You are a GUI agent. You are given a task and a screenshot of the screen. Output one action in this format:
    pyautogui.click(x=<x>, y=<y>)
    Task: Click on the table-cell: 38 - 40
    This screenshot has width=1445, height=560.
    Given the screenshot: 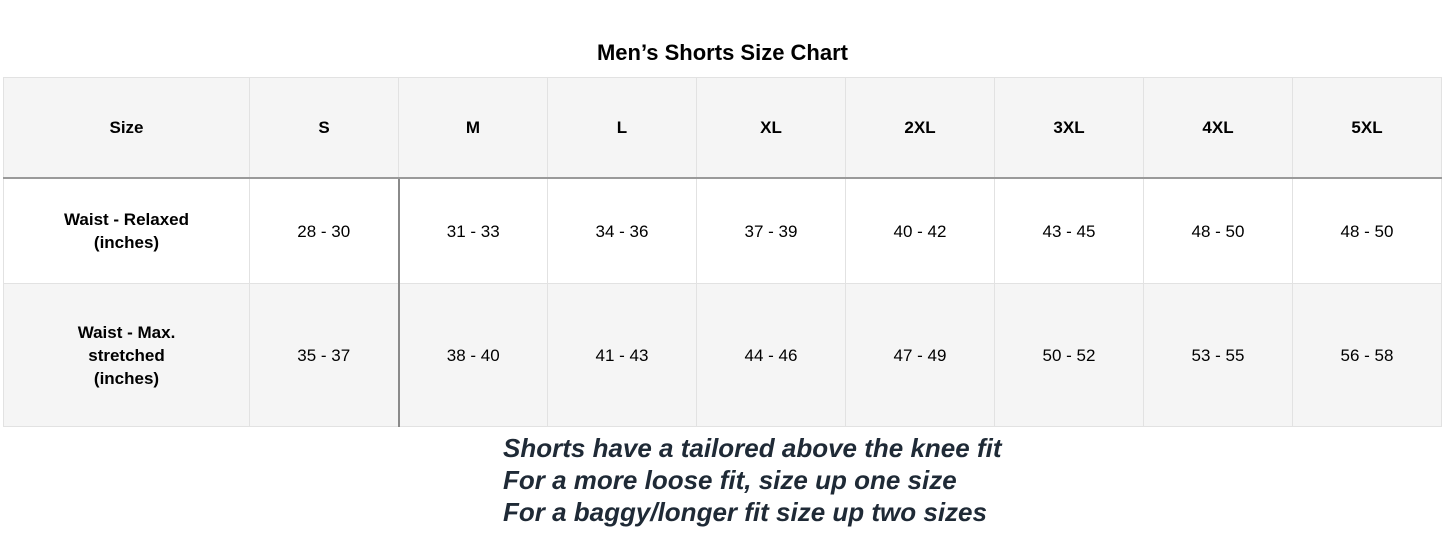 What is the action you would take?
    pyautogui.click(x=473, y=355)
    